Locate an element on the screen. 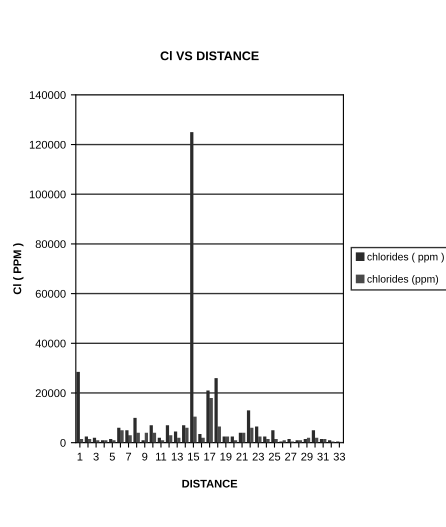 This screenshot has width=446, height=527. y-tick-label: 40000 is located at coordinates (50, 344).